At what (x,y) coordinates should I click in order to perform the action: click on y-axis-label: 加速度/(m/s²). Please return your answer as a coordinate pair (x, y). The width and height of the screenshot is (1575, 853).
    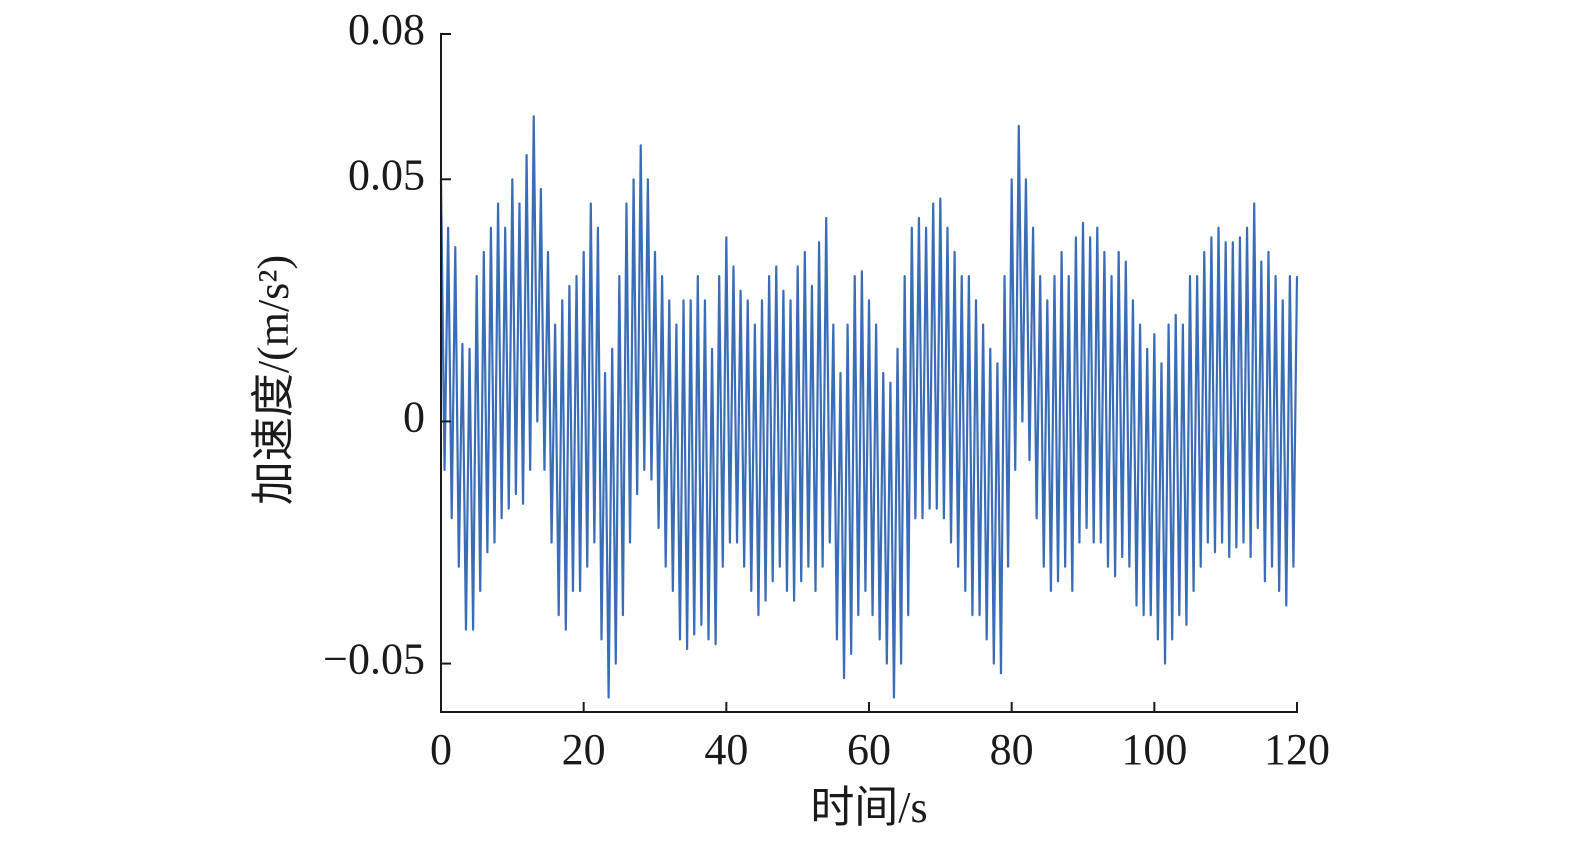
    Looking at the image, I should click on (273, 380).